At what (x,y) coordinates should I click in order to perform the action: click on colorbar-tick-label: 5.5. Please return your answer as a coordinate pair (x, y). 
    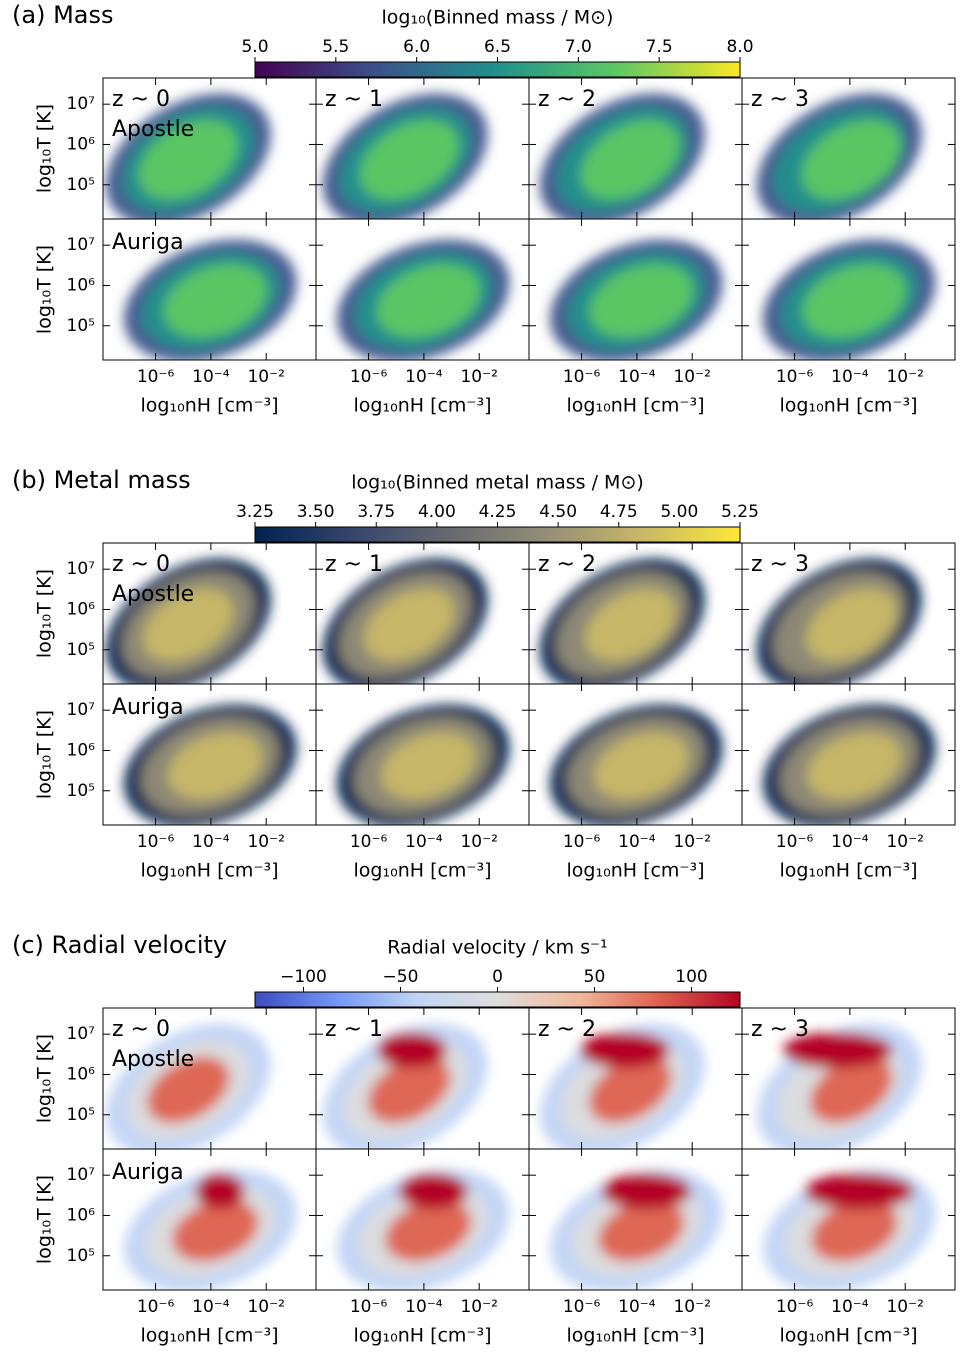
    Looking at the image, I should click on (335, 47).